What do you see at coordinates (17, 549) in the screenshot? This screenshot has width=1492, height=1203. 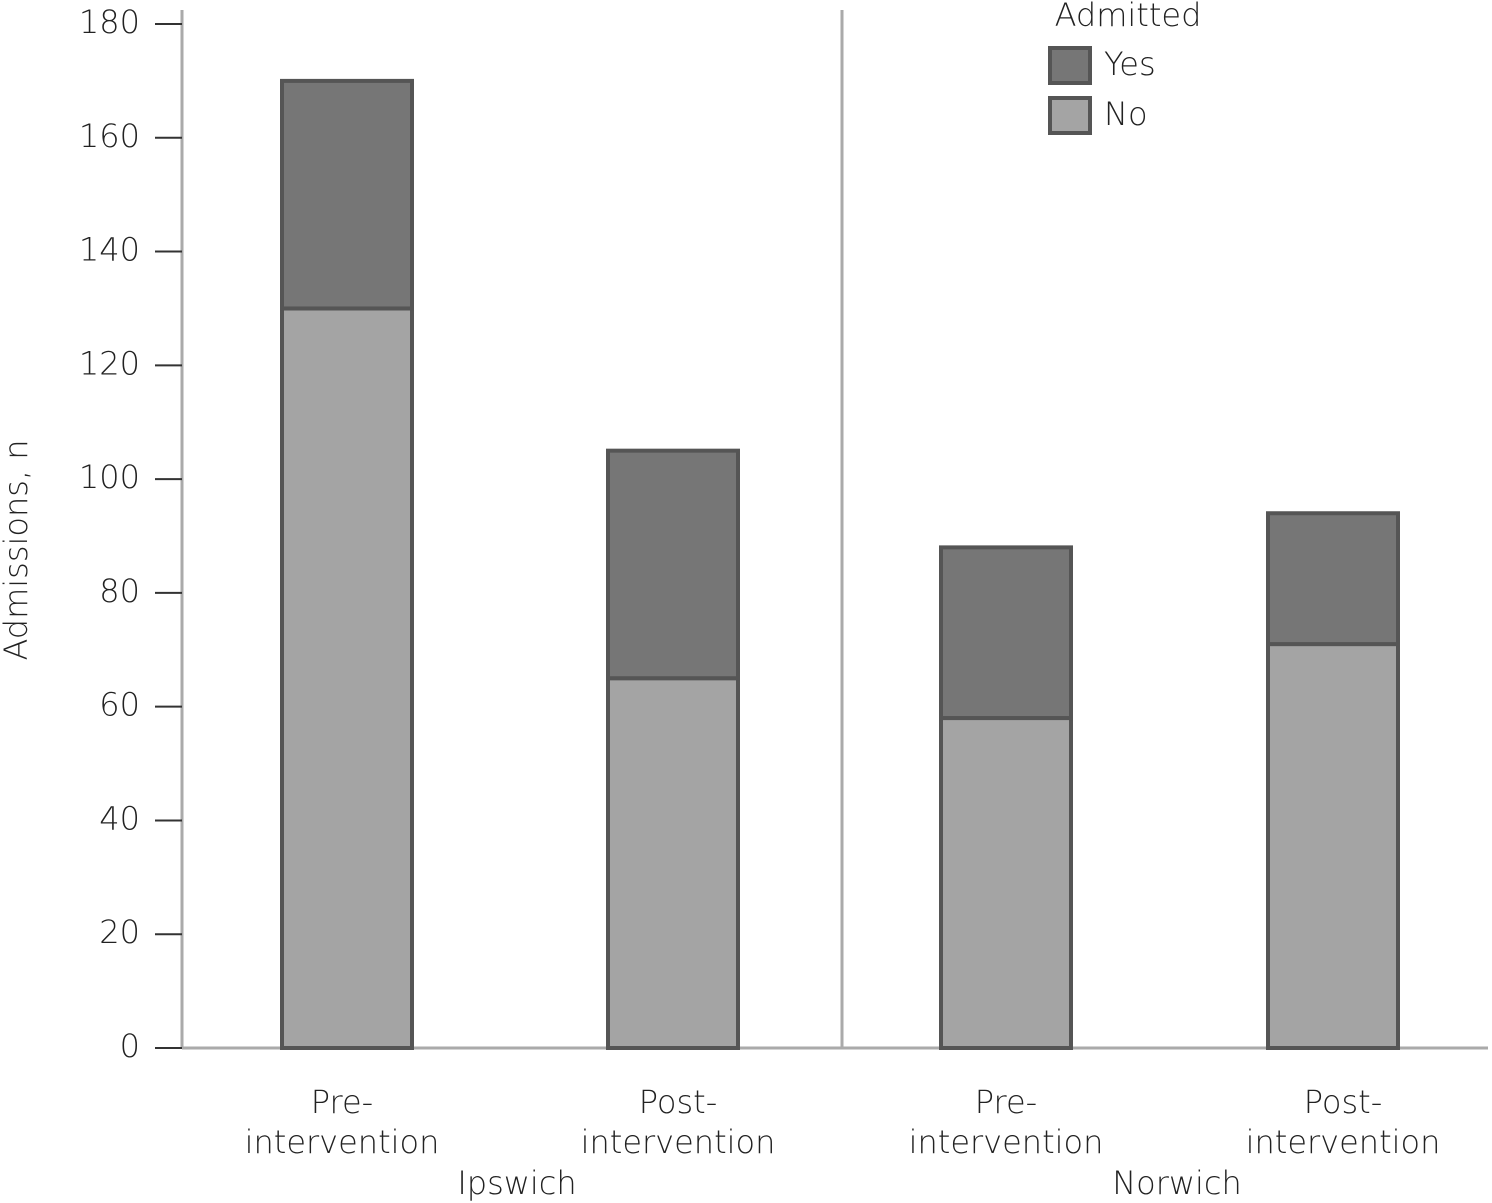 I see `y-axis-label: Admissions, n` at bounding box center [17, 549].